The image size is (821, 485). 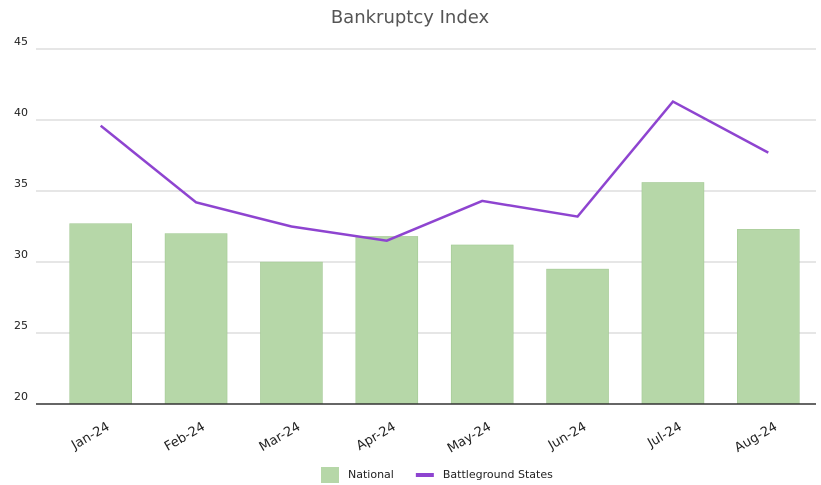 I want to click on x-tick-label: Jan-24, so click(x=90, y=437).